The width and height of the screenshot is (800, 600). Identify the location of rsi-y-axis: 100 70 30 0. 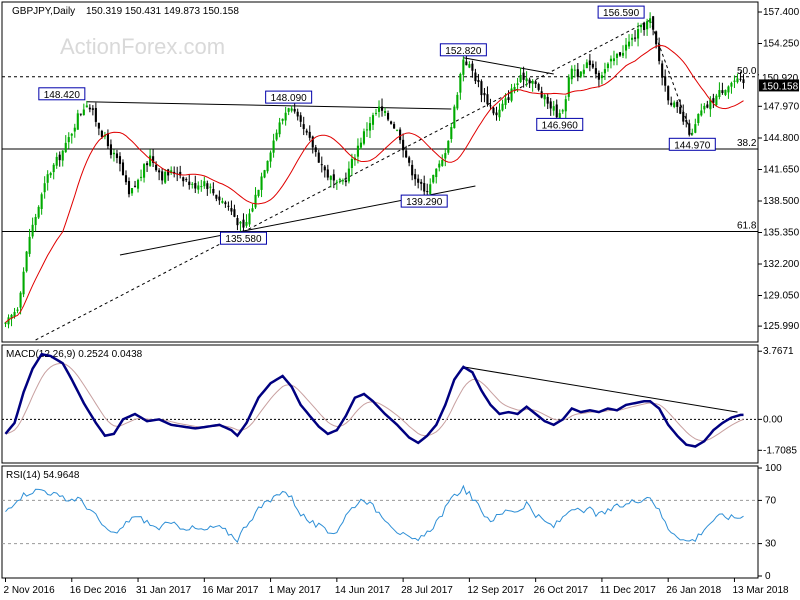
(770, 522).